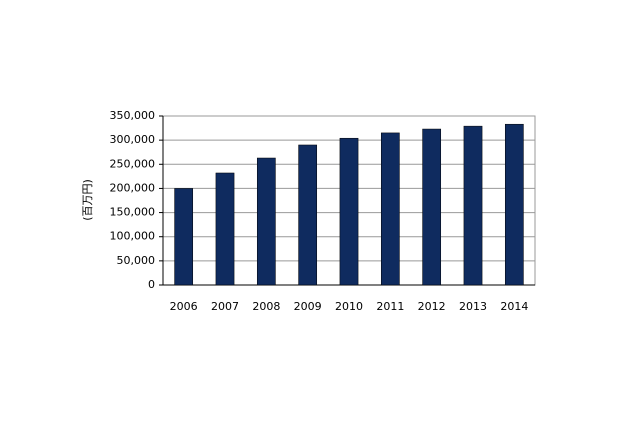  Describe the element at coordinates (133, 212) in the screenshot. I see `y-tick-label: 150,000` at that location.